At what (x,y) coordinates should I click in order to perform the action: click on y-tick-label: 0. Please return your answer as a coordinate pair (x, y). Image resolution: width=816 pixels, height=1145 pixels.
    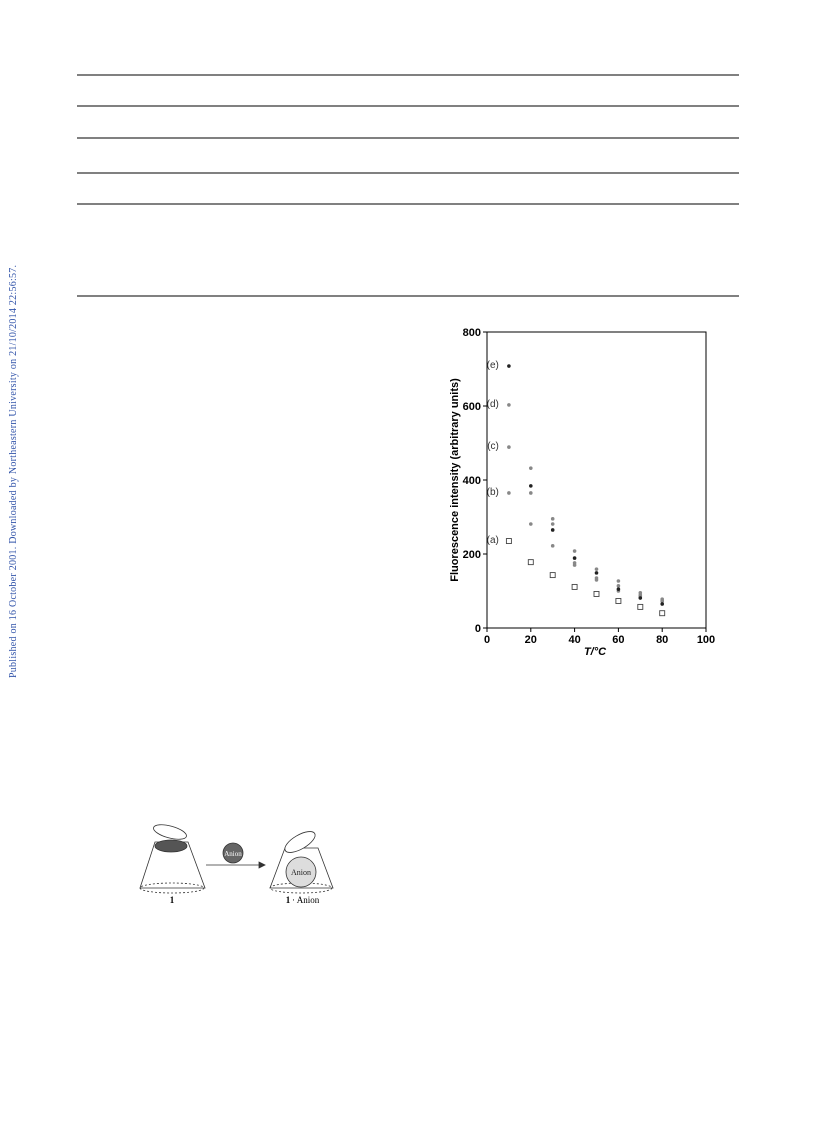
    Looking at the image, I should click on (478, 629).